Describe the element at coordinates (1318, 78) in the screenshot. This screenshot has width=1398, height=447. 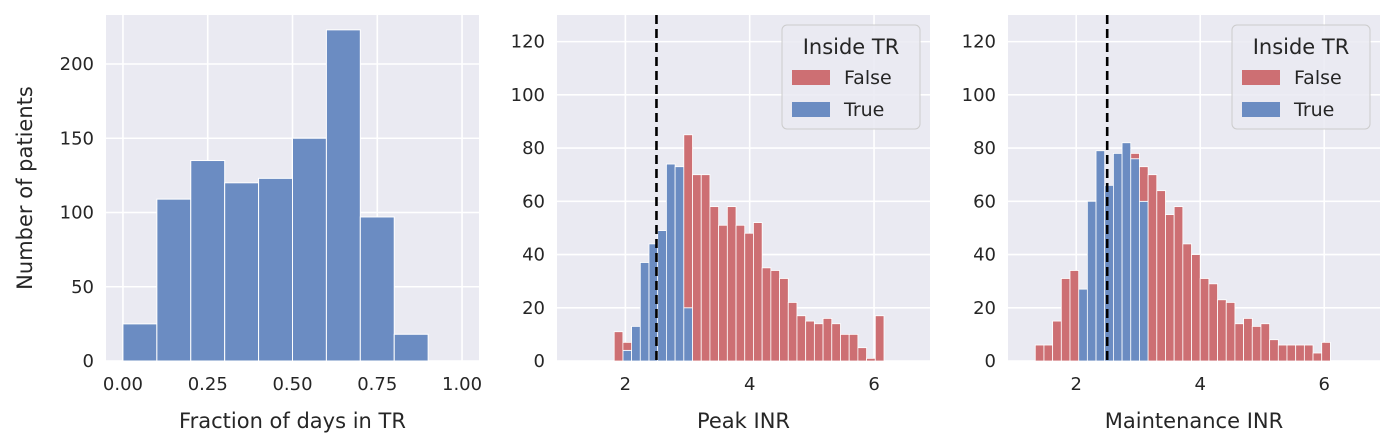
I see `legend-label-false: False` at that location.